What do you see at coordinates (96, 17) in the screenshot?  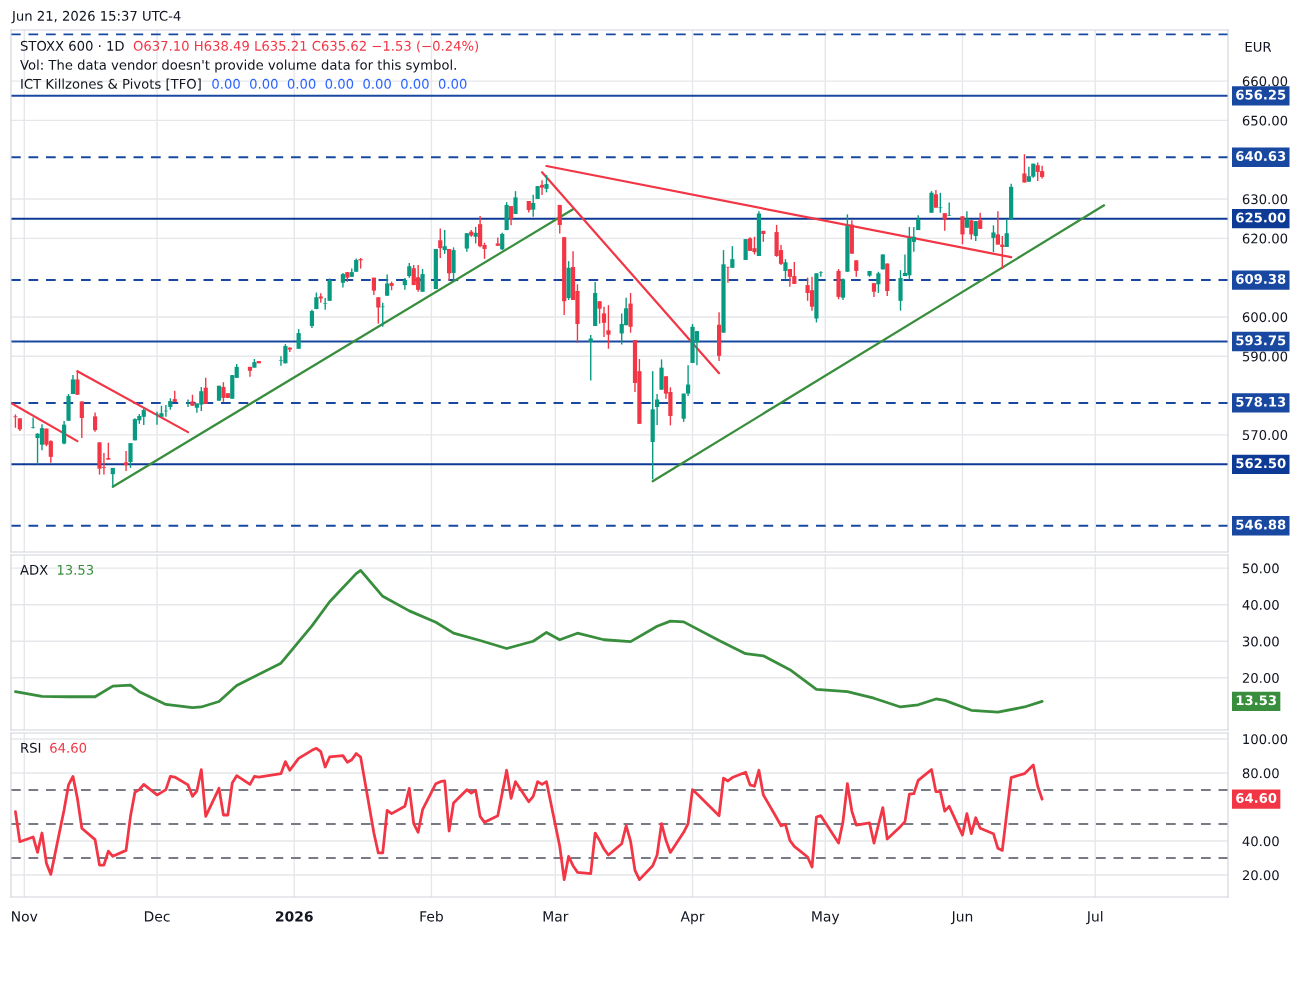 I see `text: Jun 21, 2026 15:37 UTC-4` at bounding box center [96, 17].